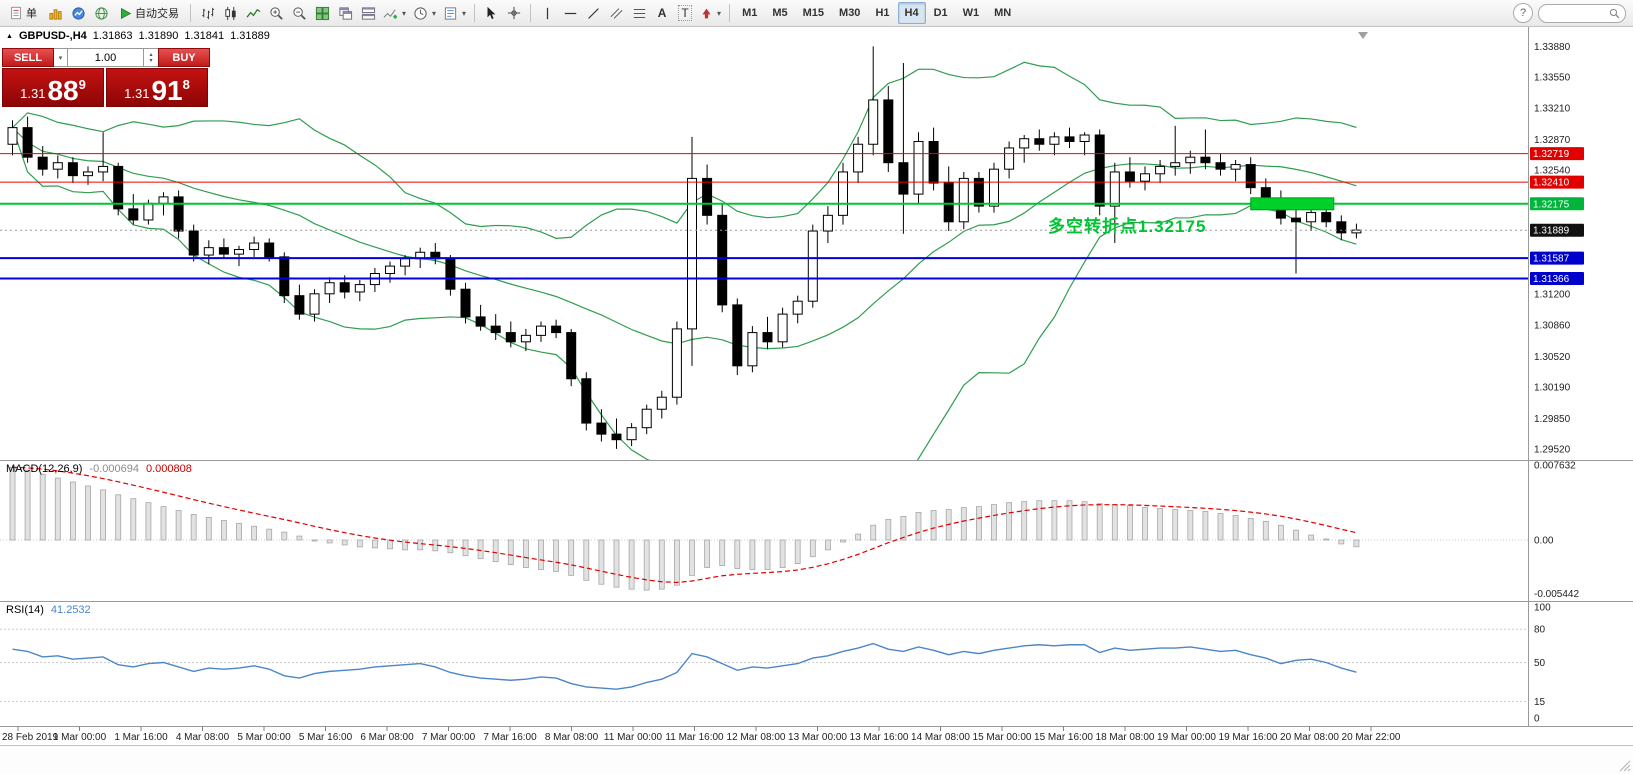  Describe the element at coordinates (882, 13) in the screenshot. I see `timeframe-button-h1: H1` at that location.